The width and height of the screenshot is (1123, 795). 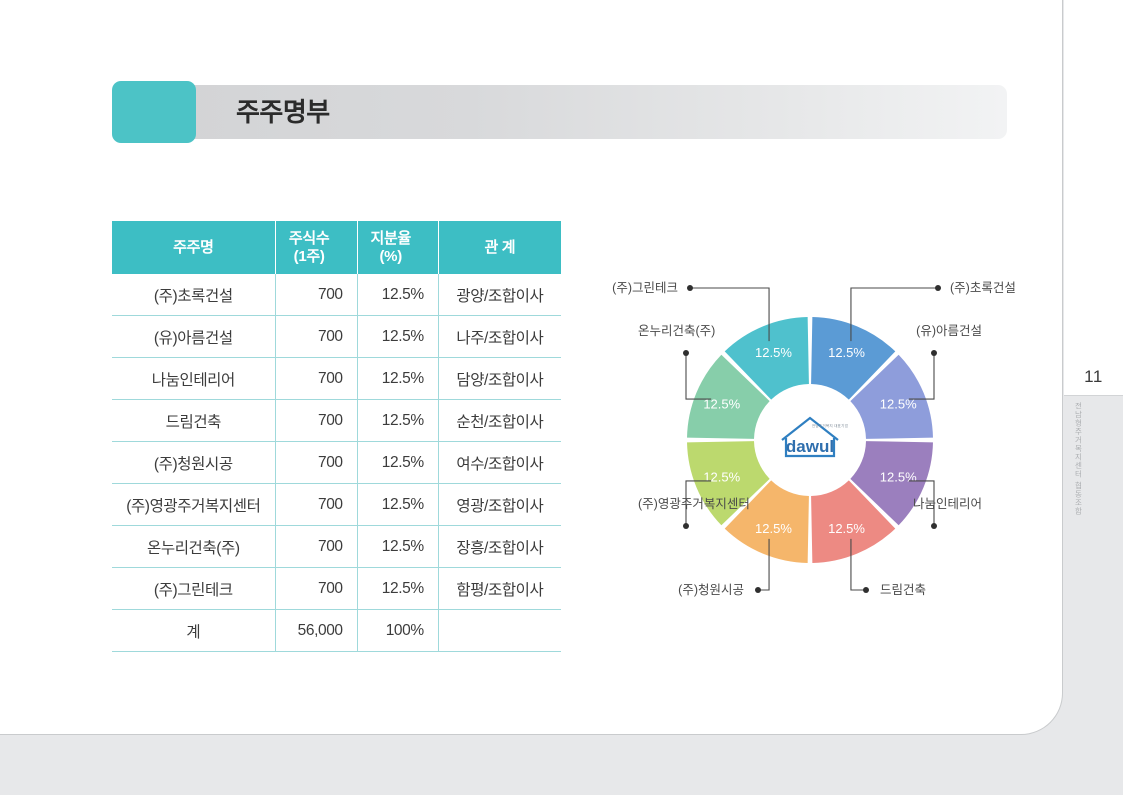 I want to click on donut-callout: (주)청원시공, so click(x=724, y=567).